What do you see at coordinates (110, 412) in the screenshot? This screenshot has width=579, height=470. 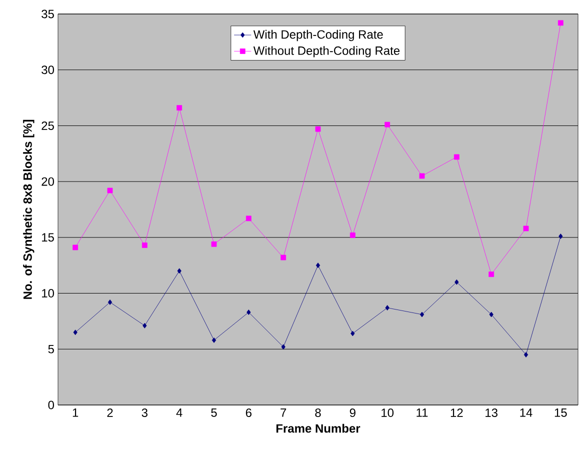 I see `x-tick-label: 2` at bounding box center [110, 412].